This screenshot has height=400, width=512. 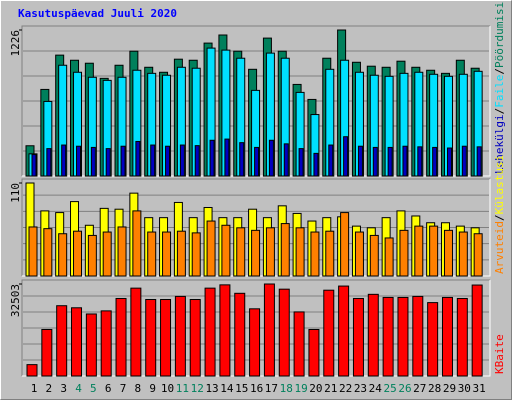 I want to click on y-tick-label: 1226, so click(x=15, y=43).